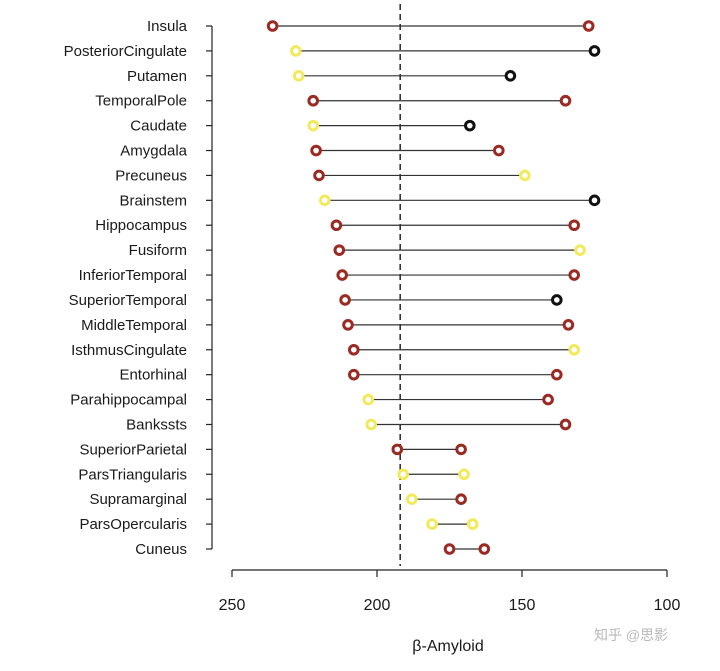 Image resolution: width=720 pixels, height=671 pixels. Describe the element at coordinates (209, 287) in the screenshot. I see `y-axis` at that location.